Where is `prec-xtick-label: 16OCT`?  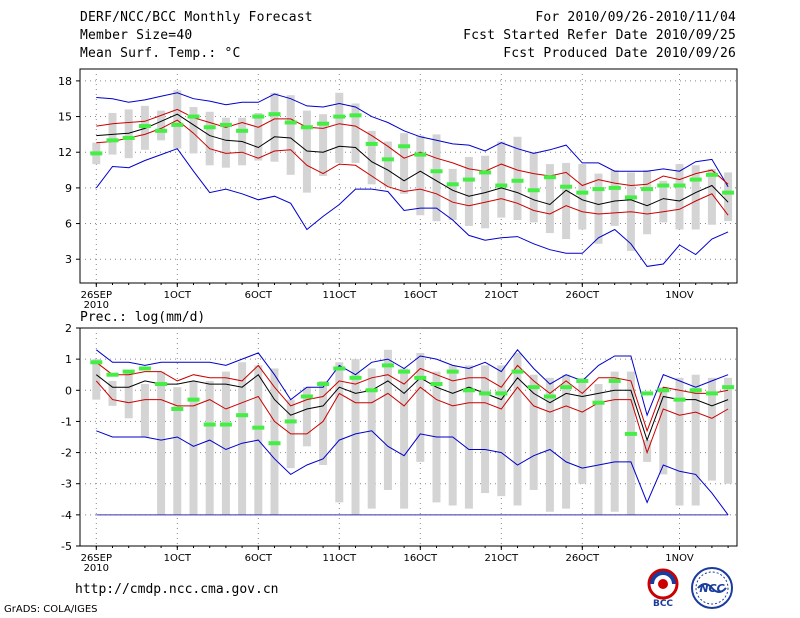
prec-xtick-label: 16OCT is located at coordinates (420, 558).